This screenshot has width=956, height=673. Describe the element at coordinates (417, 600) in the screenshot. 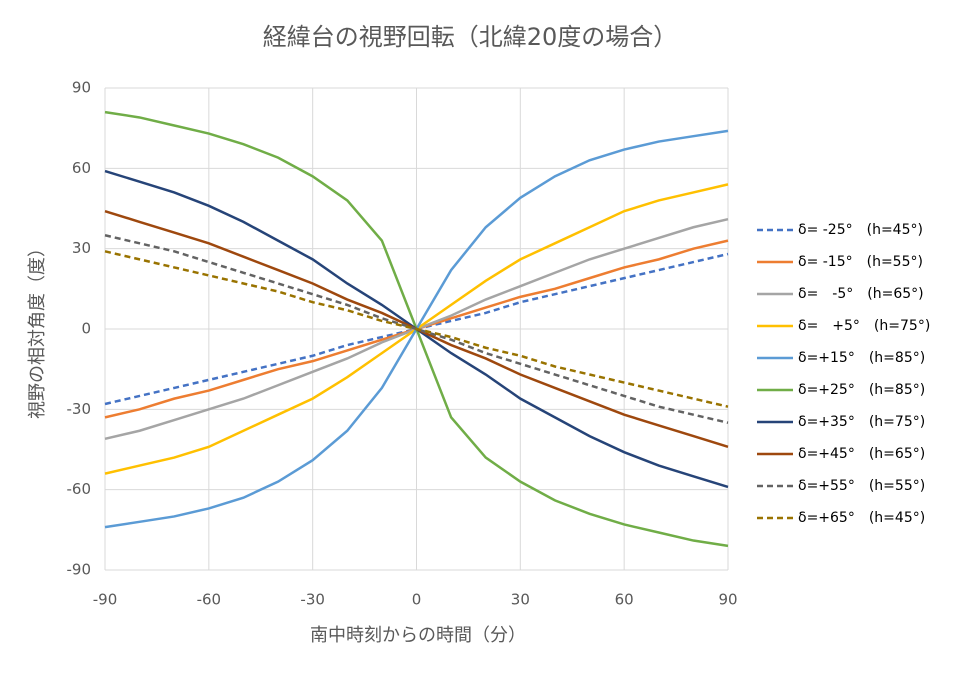

I see `x-tick-label: 0` at that location.